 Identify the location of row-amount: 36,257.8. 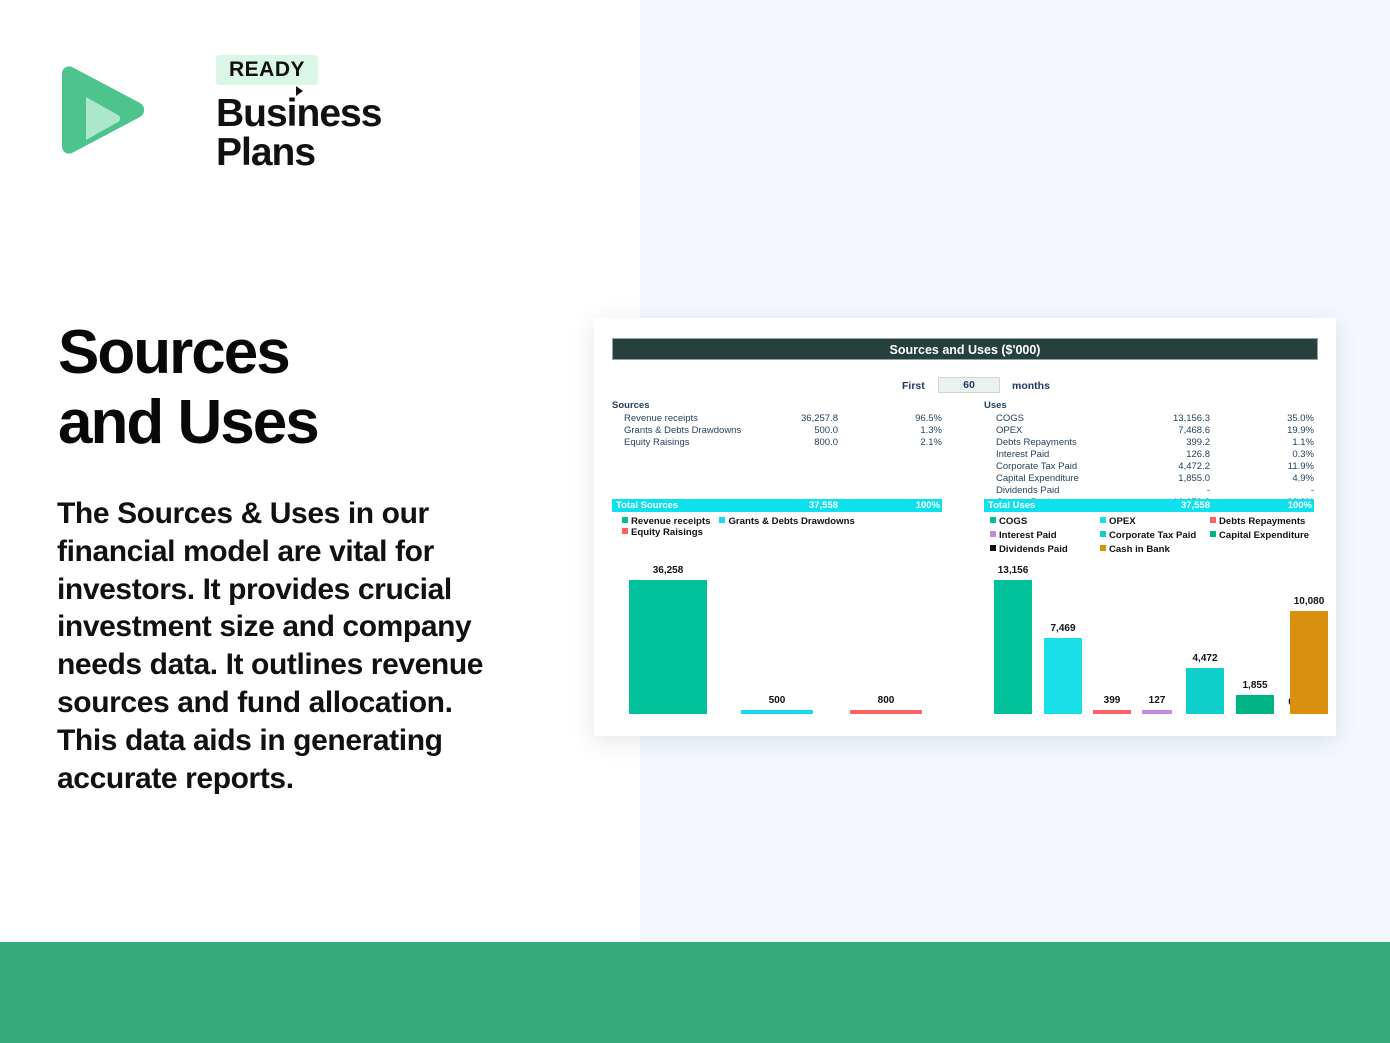
(819, 418).